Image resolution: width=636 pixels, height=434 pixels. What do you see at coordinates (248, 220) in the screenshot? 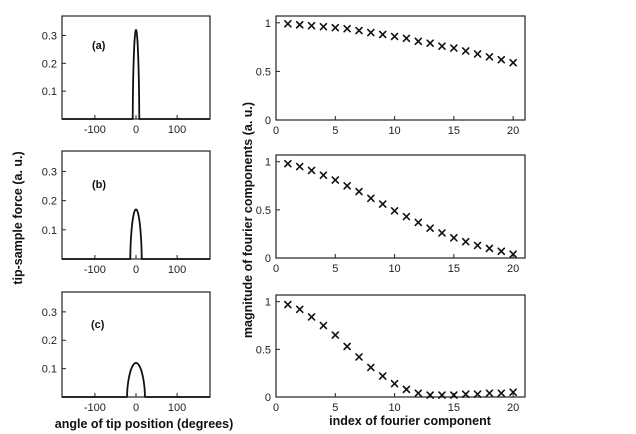
I see `right-ylabel: magnitude of fourier components (a. u.)` at bounding box center [248, 220].